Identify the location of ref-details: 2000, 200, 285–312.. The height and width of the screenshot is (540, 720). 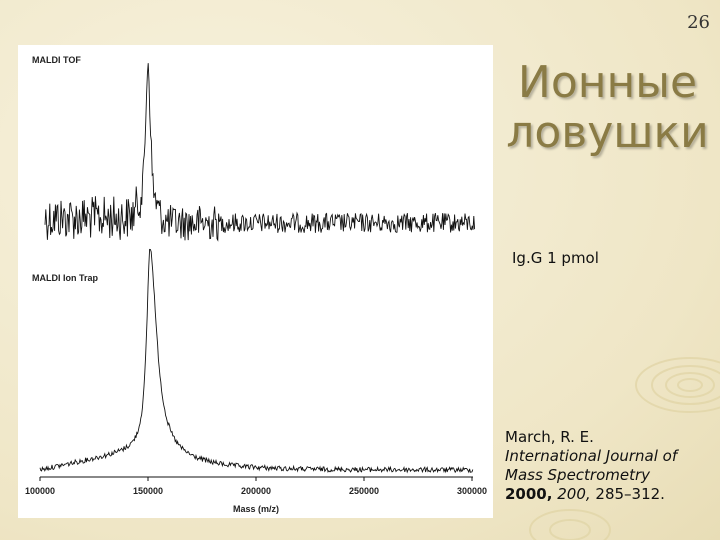
(611, 494).